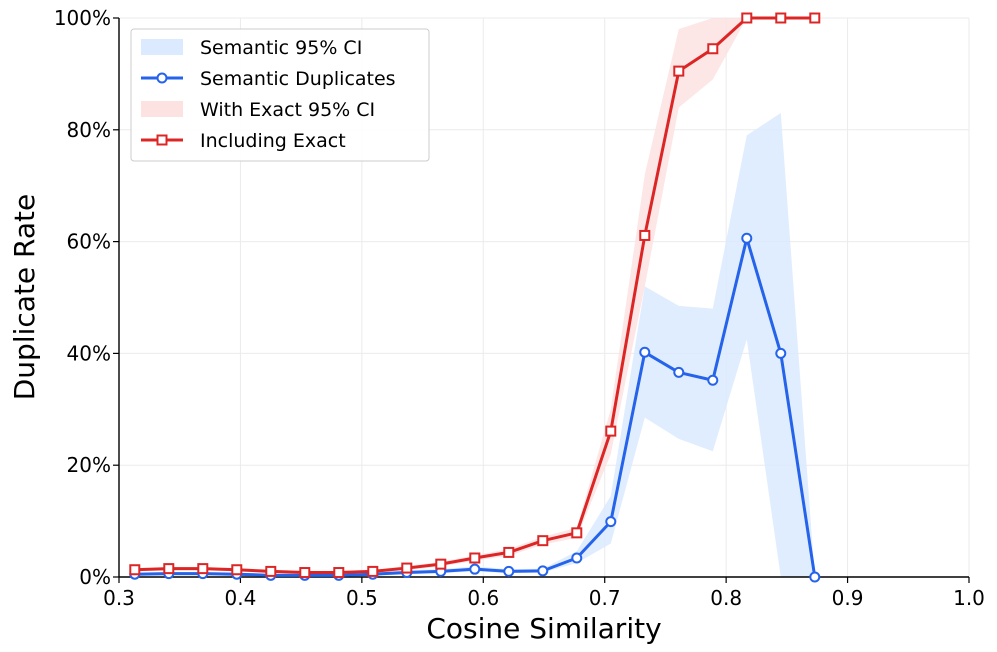  I want to click on x-tick-label: 0.4, so click(241, 598).